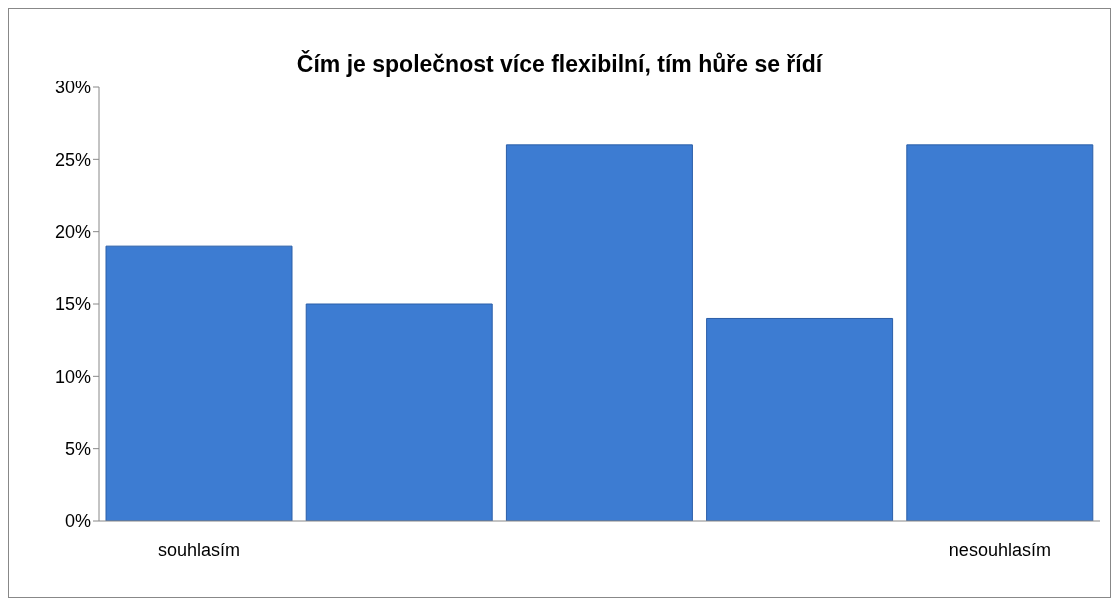  I want to click on chart-title: Čím je společnost více flexibilní, tím hůře se řídí, so click(559, 64).